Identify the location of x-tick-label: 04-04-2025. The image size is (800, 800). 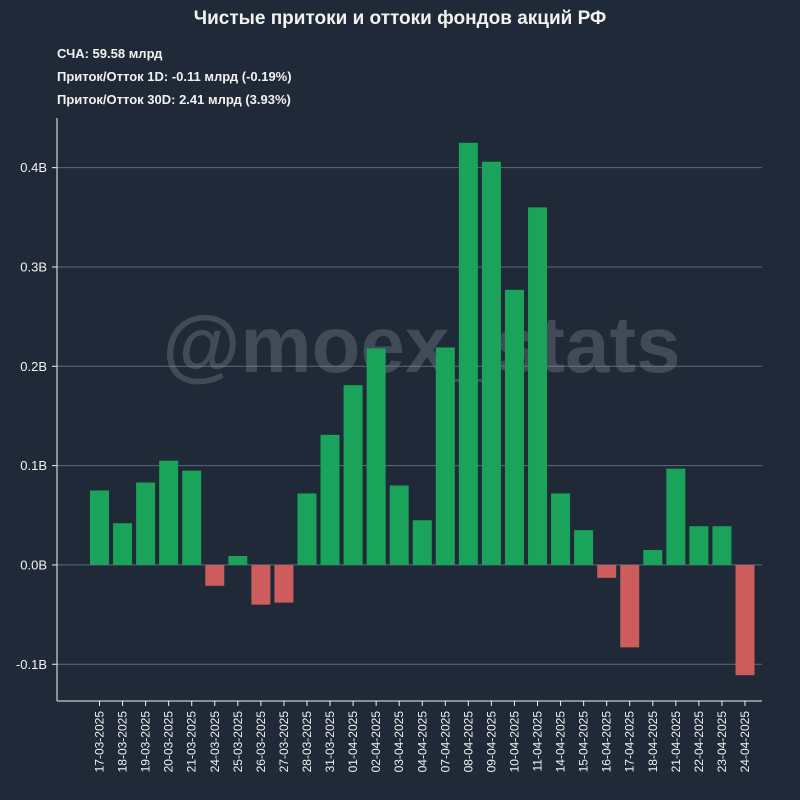
(422, 742).